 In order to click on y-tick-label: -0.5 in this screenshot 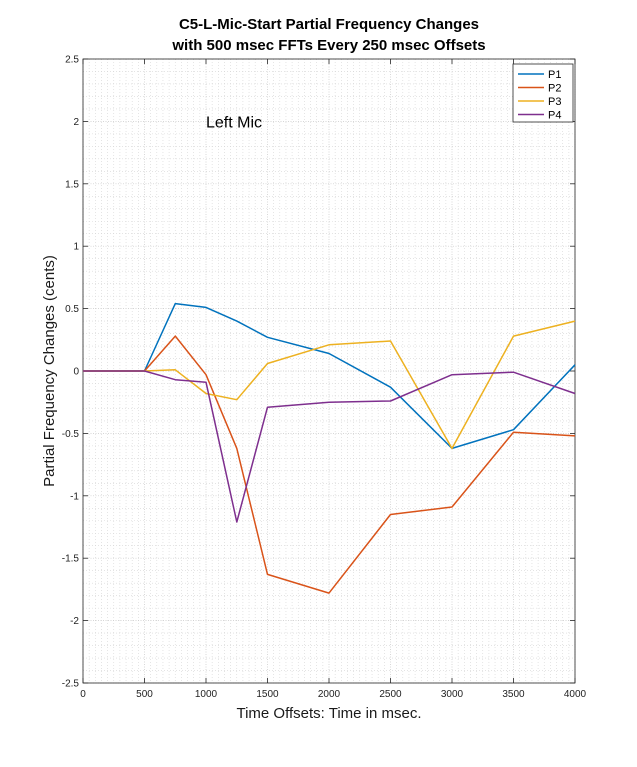, I will do `click(71, 434)`.